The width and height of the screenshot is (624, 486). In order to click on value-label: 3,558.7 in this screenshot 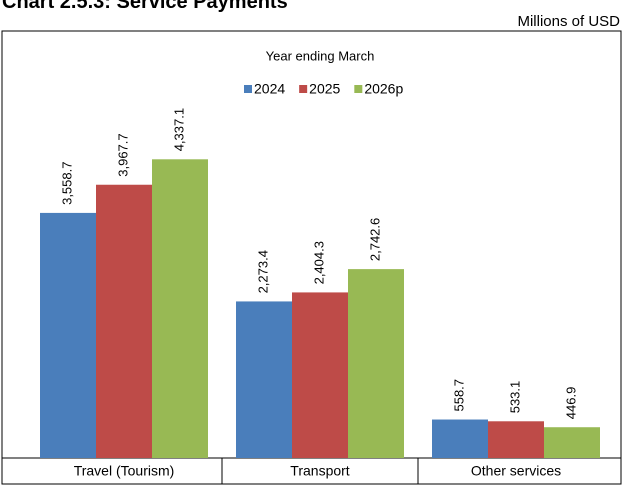, I will do `click(66, 183)`.